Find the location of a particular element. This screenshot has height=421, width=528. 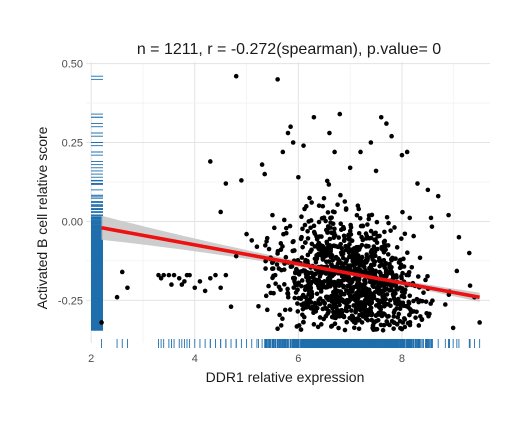

fit-line-layer is located at coordinates (290, 262).